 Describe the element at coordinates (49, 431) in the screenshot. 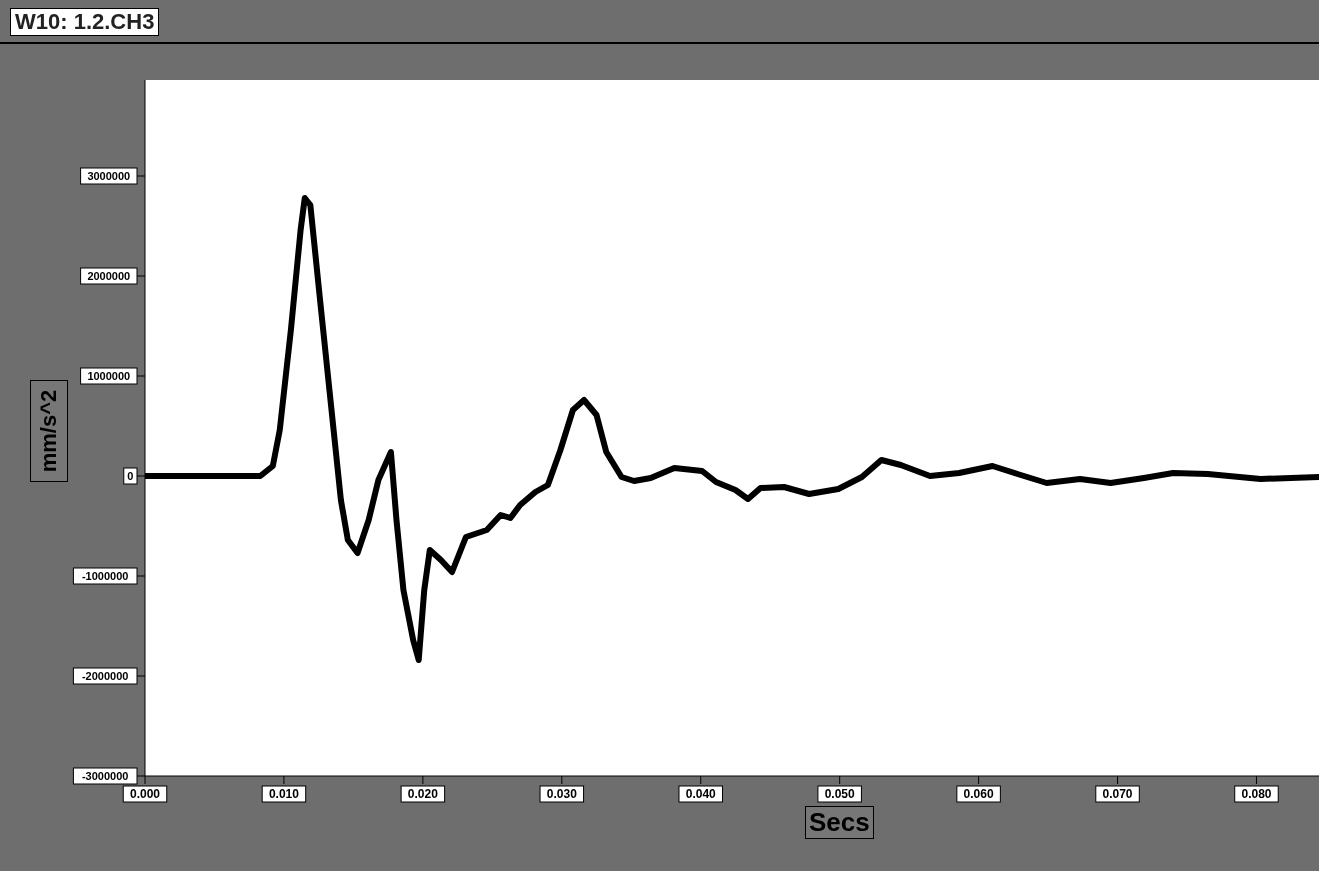

I see `y-axis-title: mm/s^2` at that location.